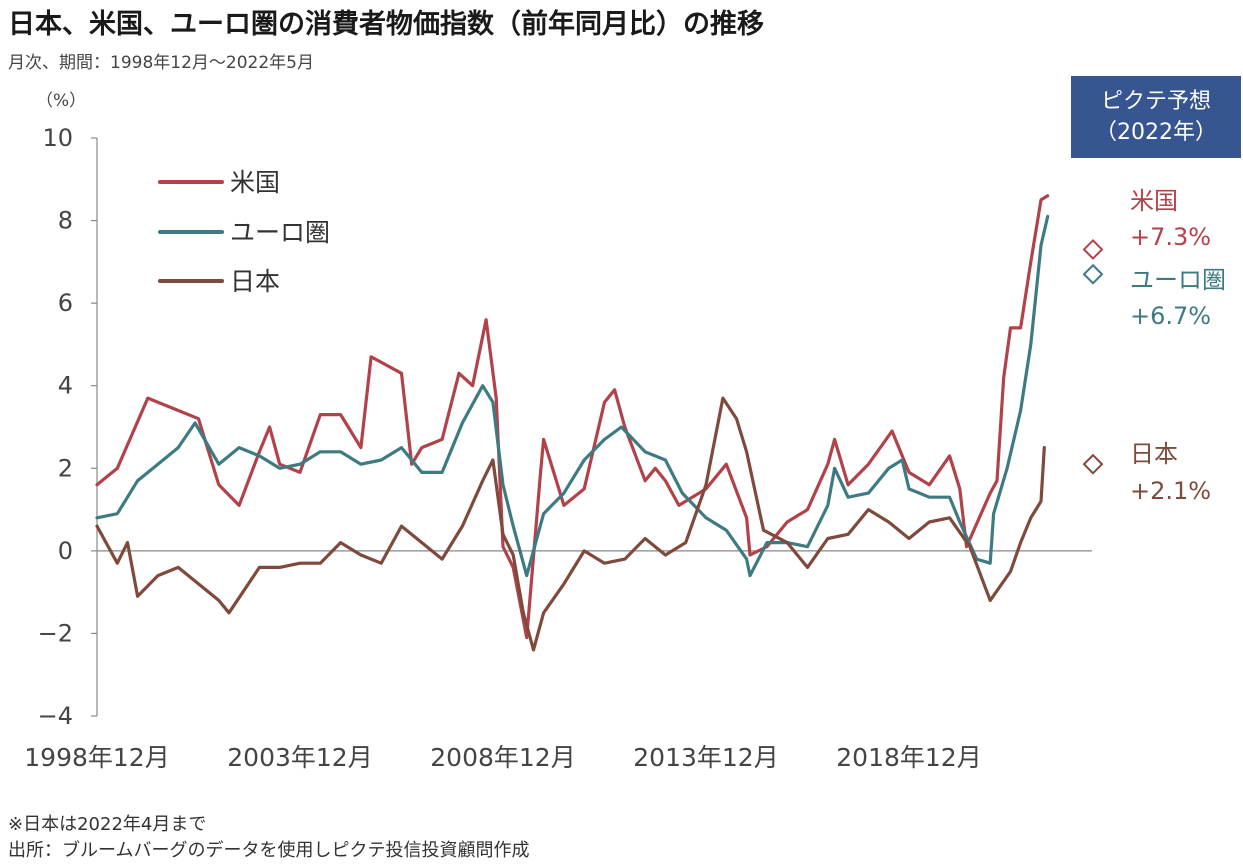 This screenshot has width=1243, height=867. What do you see at coordinates (1154, 454) in the screenshot?
I see `forecast-label-name: 日本` at bounding box center [1154, 454].